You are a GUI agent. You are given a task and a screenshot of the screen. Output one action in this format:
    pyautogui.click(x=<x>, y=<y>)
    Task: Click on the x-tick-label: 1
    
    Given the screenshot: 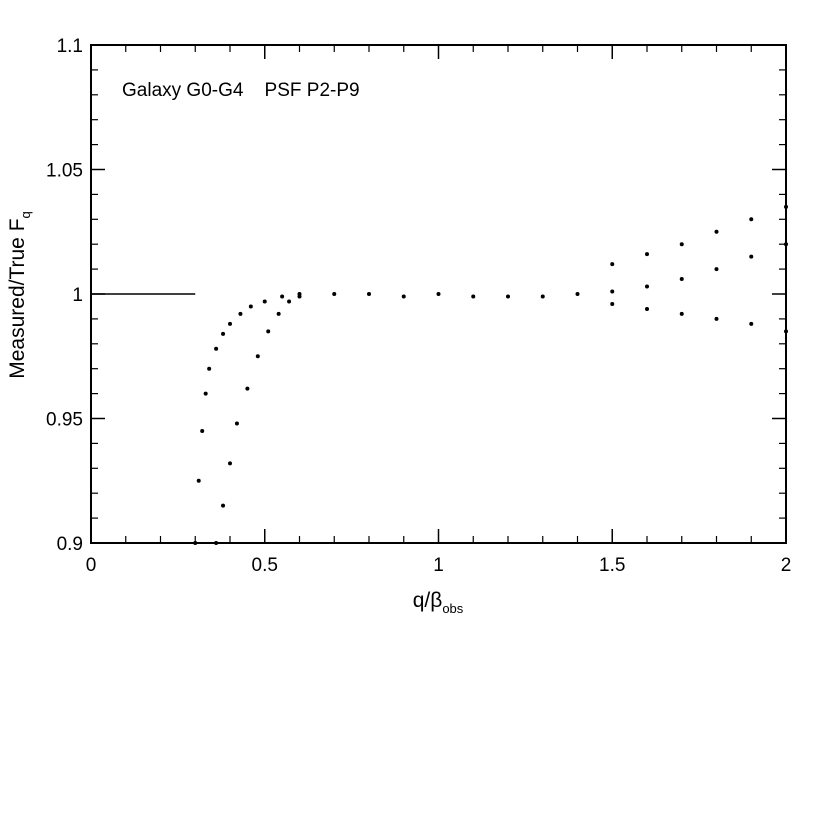 What is the action you would take?
    pyautogui.click(x=438, y=565)
    